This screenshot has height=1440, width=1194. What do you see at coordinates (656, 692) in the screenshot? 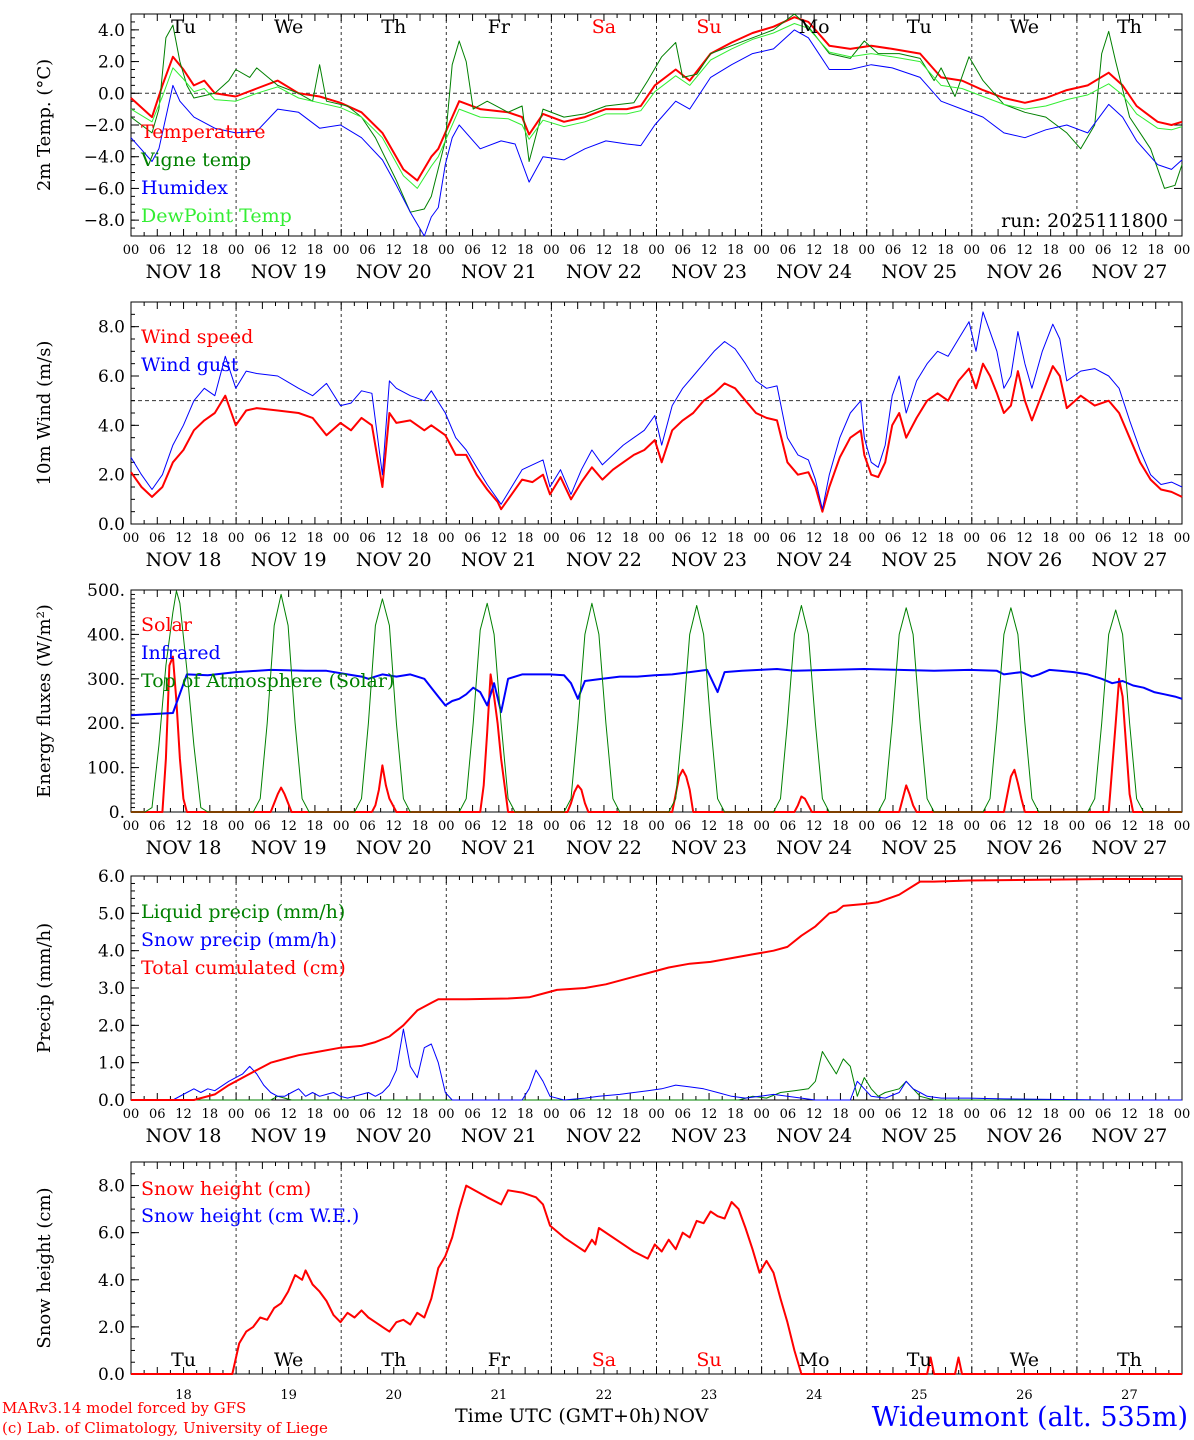
I see `series-line-infrared` at bounding box center [656, 692].